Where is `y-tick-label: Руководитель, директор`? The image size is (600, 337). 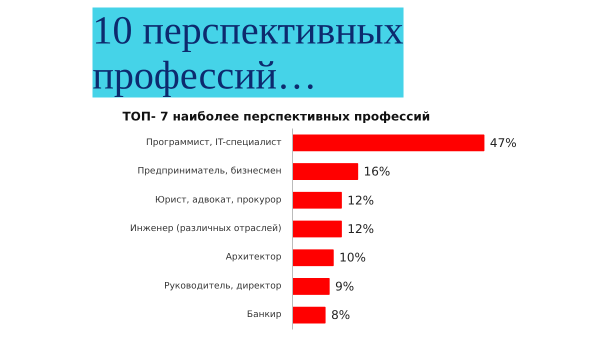
y-tick-label: Руководитель, директор is located at coordinates (223, 286).